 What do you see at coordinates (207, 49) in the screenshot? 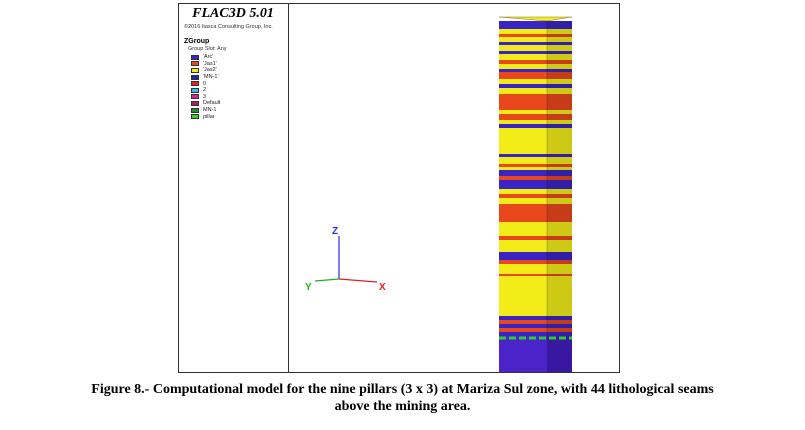
I see `legend-subtitle: Group Slot: Any` at bounding box center [207, 49].